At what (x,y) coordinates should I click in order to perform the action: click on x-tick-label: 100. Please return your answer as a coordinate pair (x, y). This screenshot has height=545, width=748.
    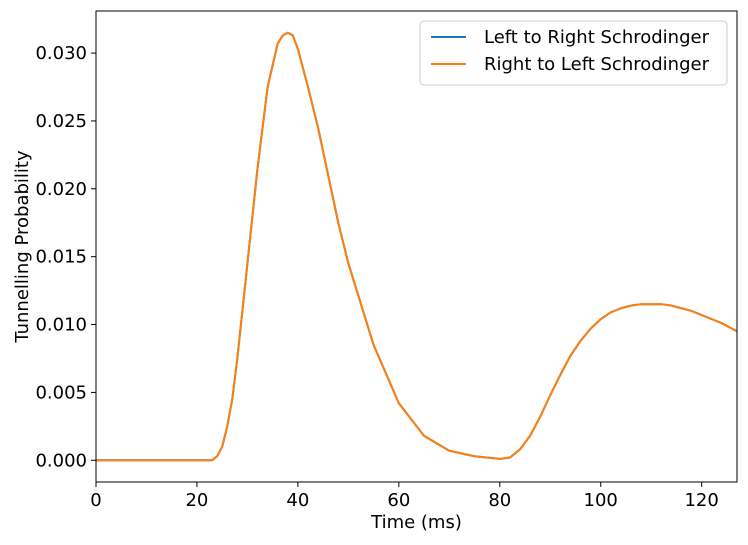
    Looking at the image, I should click on (601, 500).